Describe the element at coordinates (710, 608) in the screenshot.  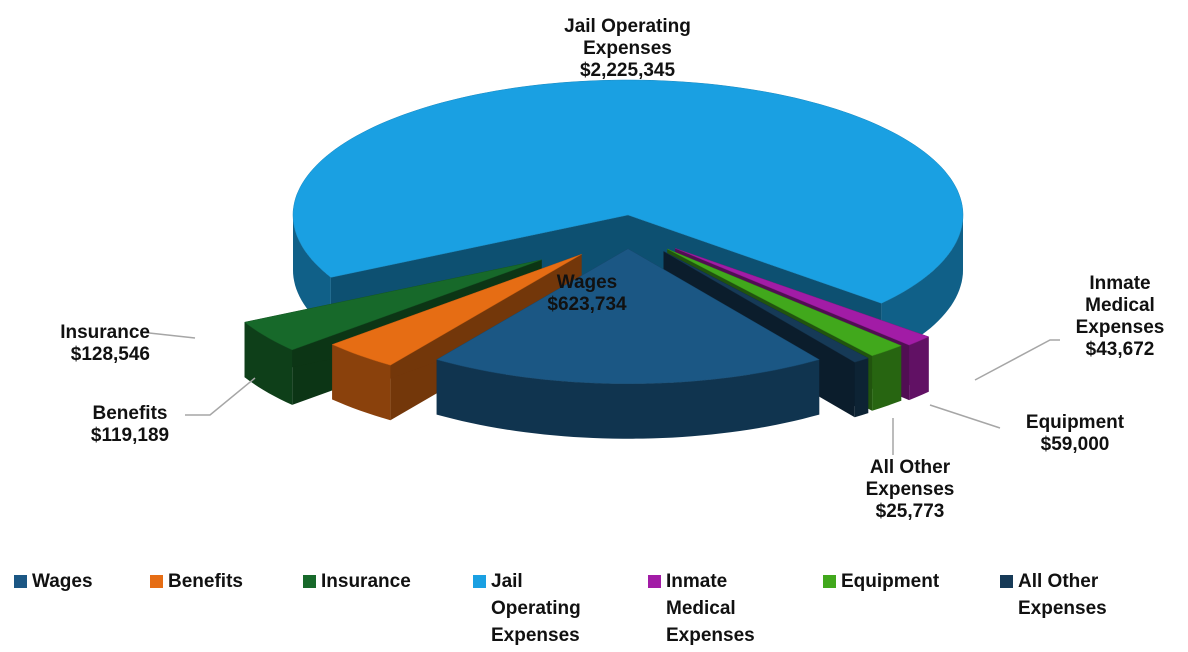
I see `legend-label: Inmate Medical Expenses` at that location.